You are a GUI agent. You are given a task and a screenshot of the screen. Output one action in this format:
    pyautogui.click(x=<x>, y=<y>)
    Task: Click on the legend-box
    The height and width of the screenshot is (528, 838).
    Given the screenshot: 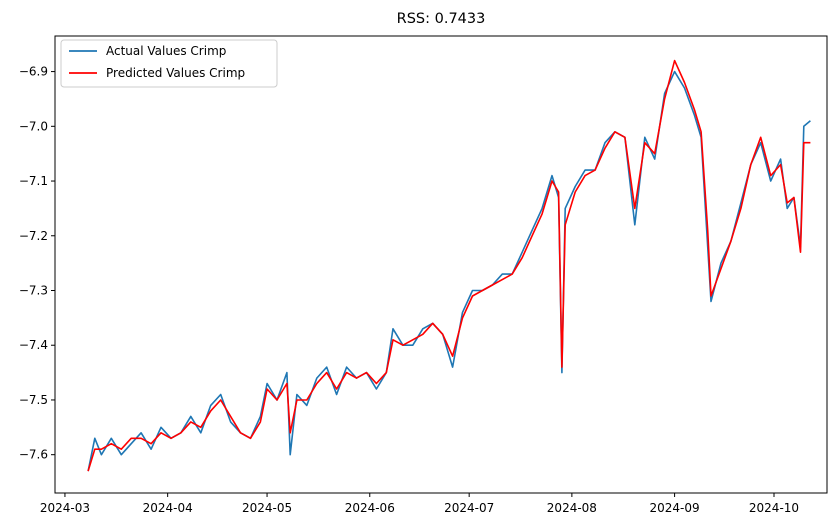 What is the action you would take?
    pyautogui.click(x=169, y=63)
    